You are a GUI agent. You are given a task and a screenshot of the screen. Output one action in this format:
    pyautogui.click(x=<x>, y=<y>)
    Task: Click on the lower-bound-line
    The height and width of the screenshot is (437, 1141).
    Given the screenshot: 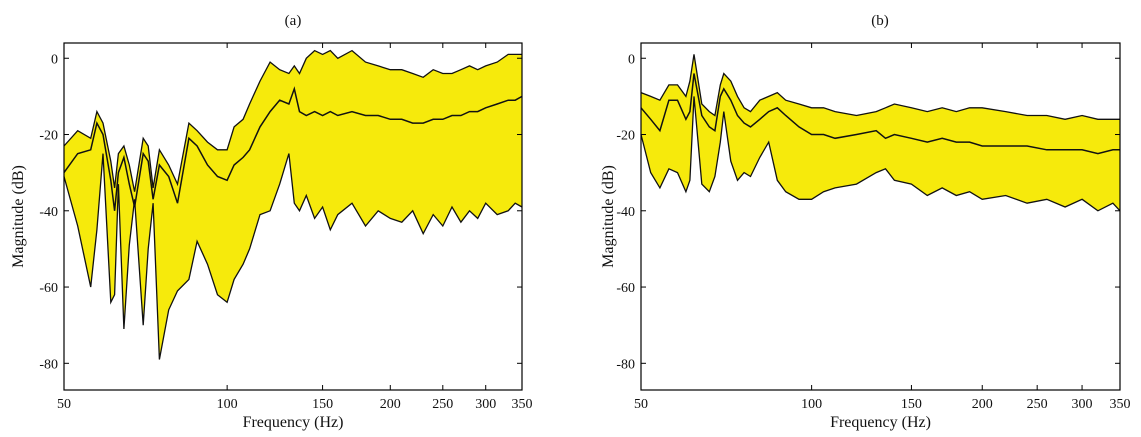 What is the action you would take?
    pyautogui.click(x=880, y=154)
    